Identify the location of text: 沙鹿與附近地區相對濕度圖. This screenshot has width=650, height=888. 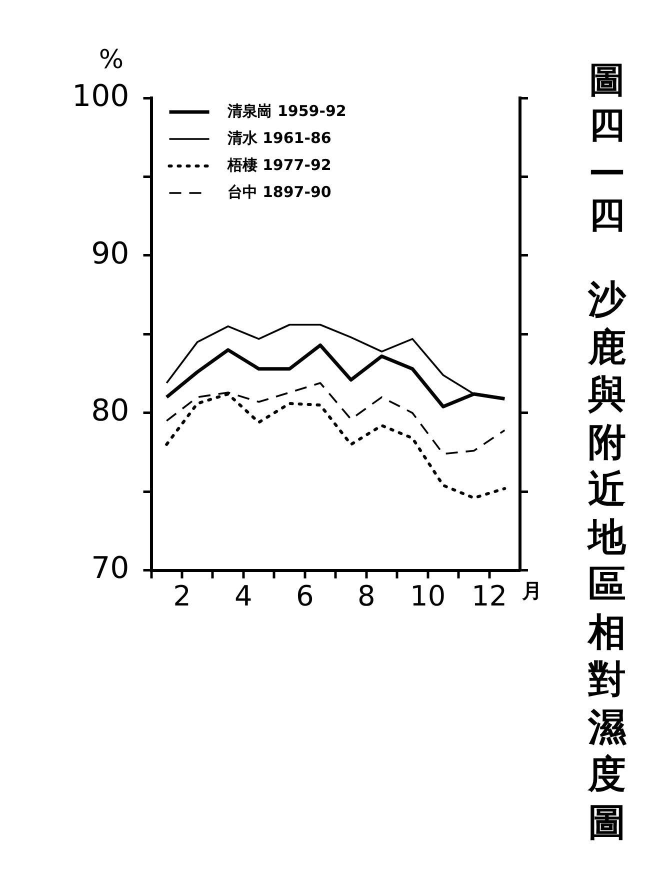
(607, 560).